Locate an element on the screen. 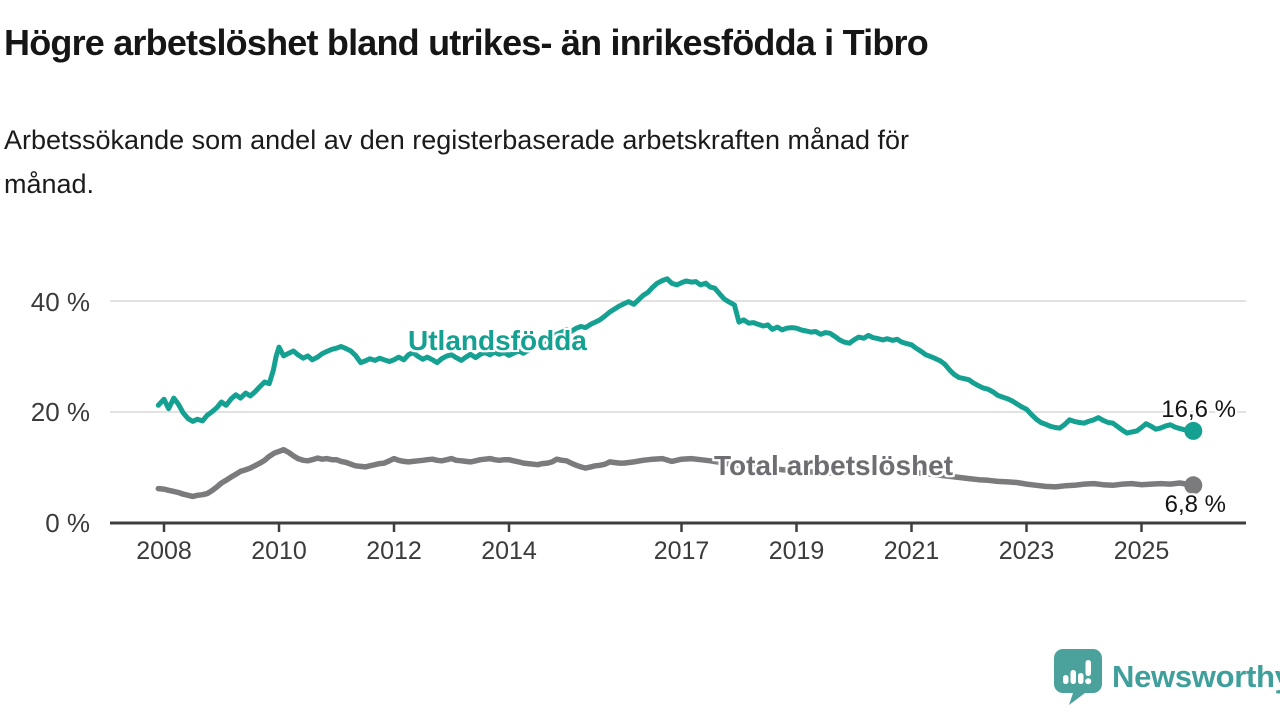 Image resolution: width=1280 pixels, height=720 pixels. subtitle-line-2: månad. is located at coordinates (49, 184).